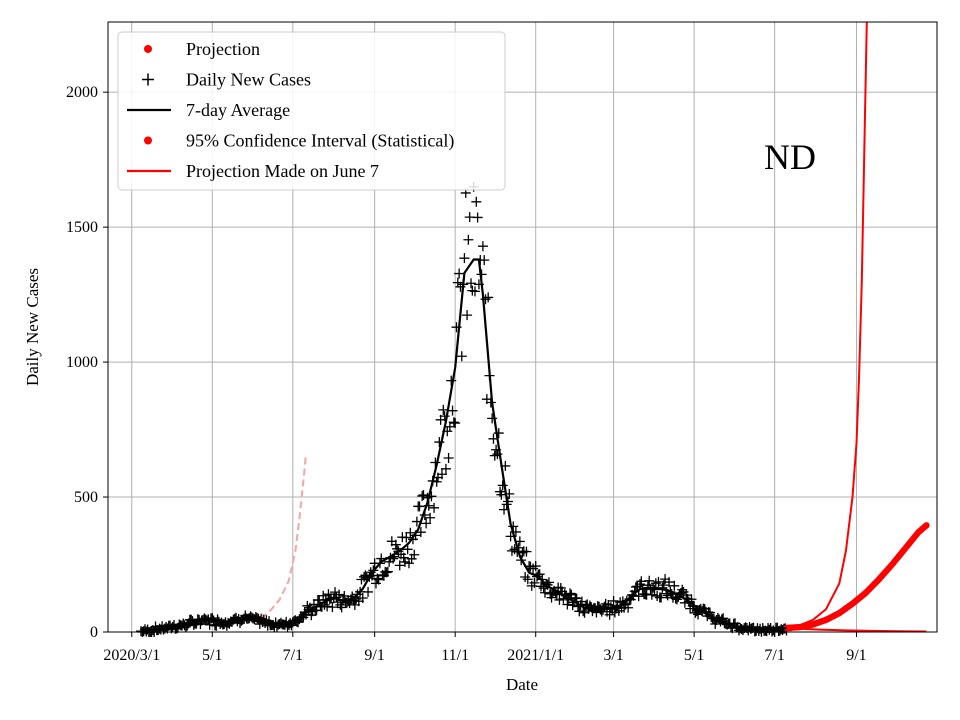 This screenshot has width=960, height=720. I want to click on state-annotation: ND, so click(790, 157).